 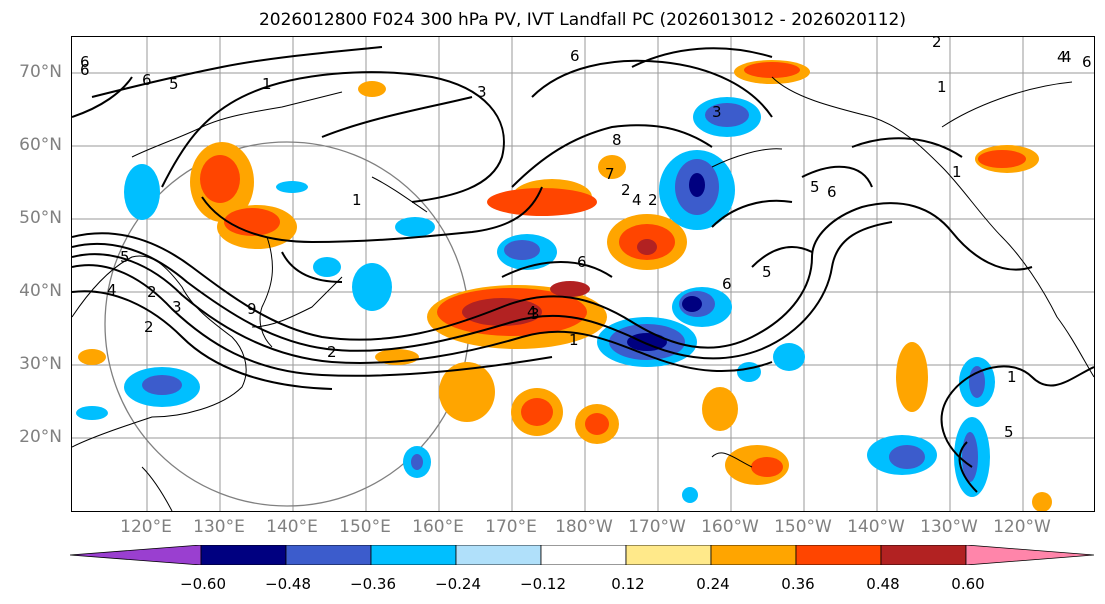 What do you see at coordinates (40, 291) in the screenshot?
I see `lat-label: 40°N` at bounding box center [40, 291].